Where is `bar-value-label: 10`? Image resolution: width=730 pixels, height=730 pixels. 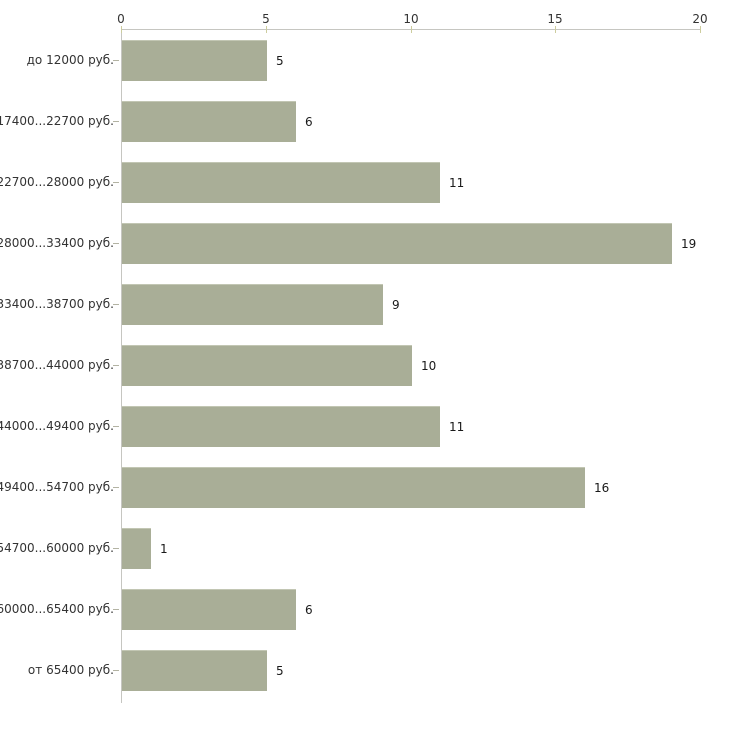
bar-value-label: 10 is located at coordinates (429, 365).